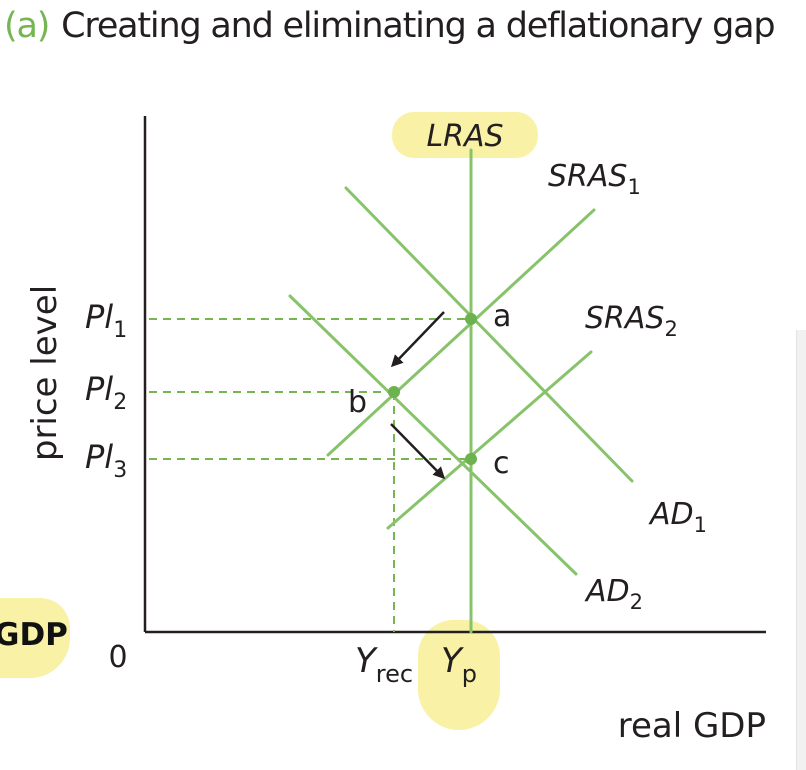 The height and width of the screenshot is (770, 806). What do you see at coordinates (27, 26) in the screenshot?
I see `figure-tag: (a)` at bounding box center [27, 26].